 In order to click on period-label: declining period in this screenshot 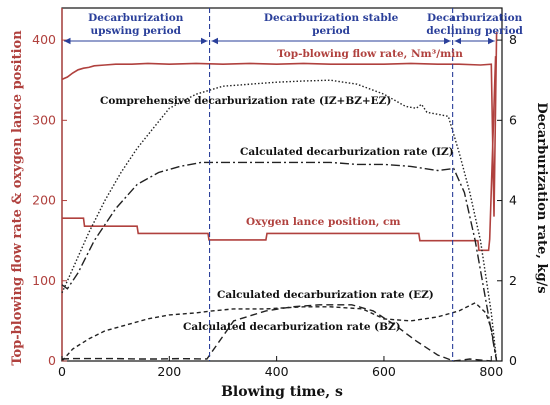, I will do `click(474, 31)`.